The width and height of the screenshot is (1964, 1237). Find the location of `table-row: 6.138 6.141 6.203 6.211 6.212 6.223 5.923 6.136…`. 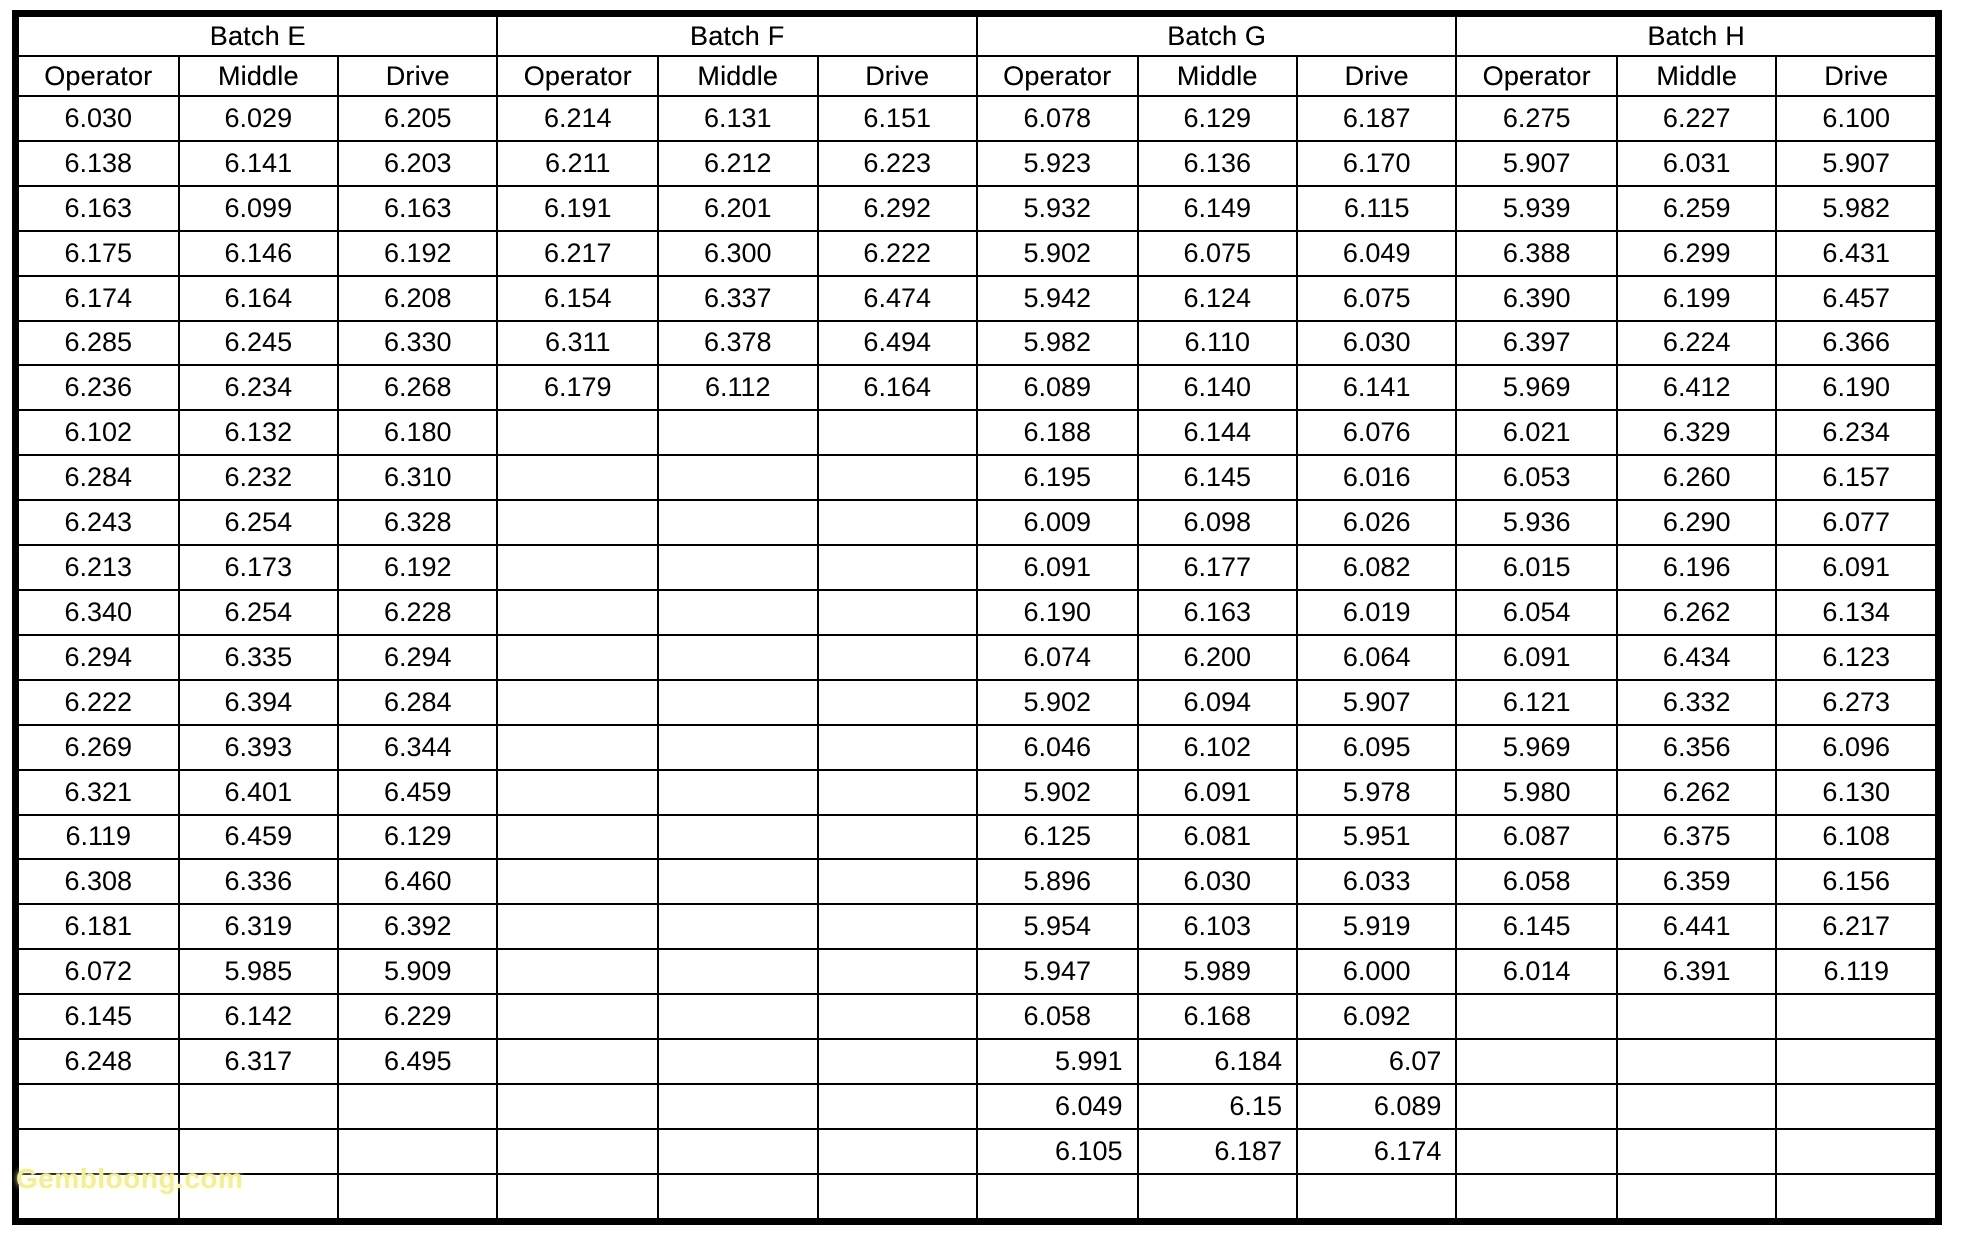

table-row: 6.138 6.141 6.203 6.211 6.212 6.223 5.923 6.136… is located at coordinates (977, 163).